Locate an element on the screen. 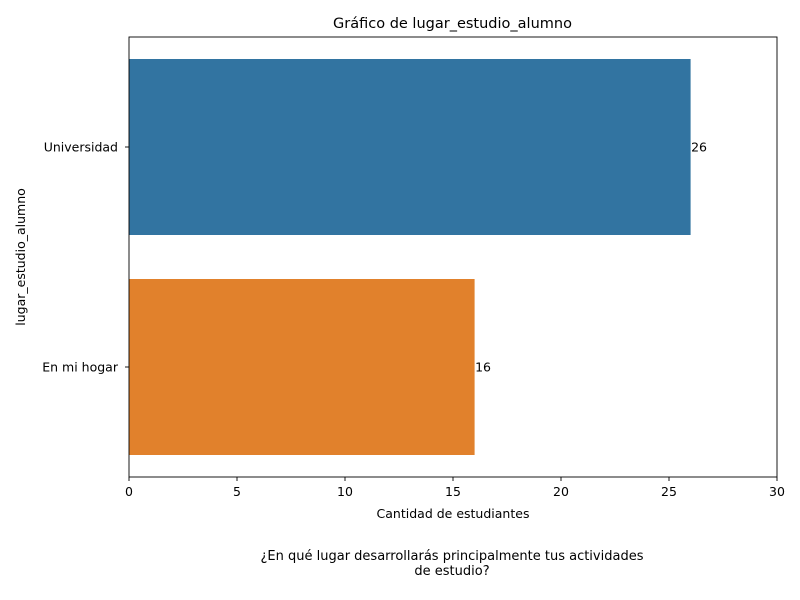 The height and width of the screenshot is (600, 800). x-tick-label-5: 25 is located at coordinates (669, 491).